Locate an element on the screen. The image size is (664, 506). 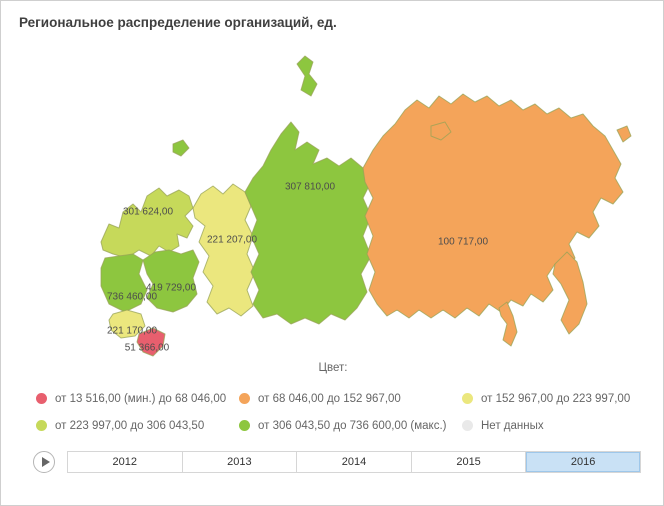
legend-label: Нет данных is located at coordinates (512, 425).